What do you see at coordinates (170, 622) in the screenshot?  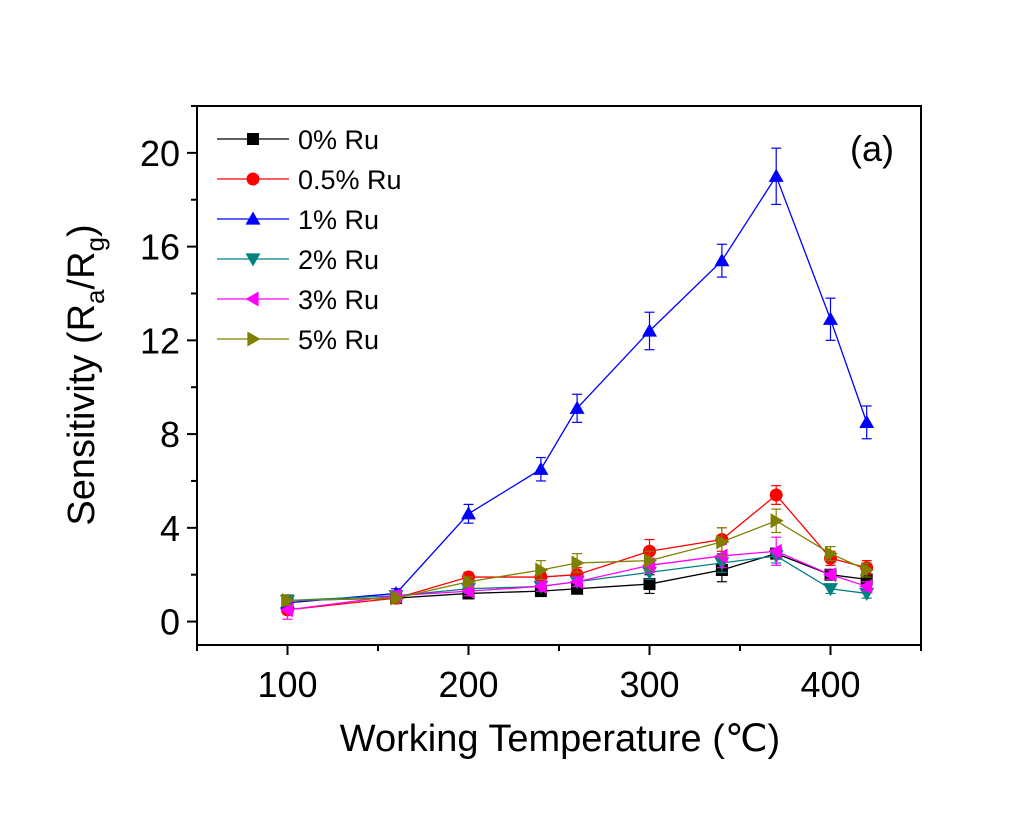 I see `y-tick-label: 0` at bounding box center [170, 622].